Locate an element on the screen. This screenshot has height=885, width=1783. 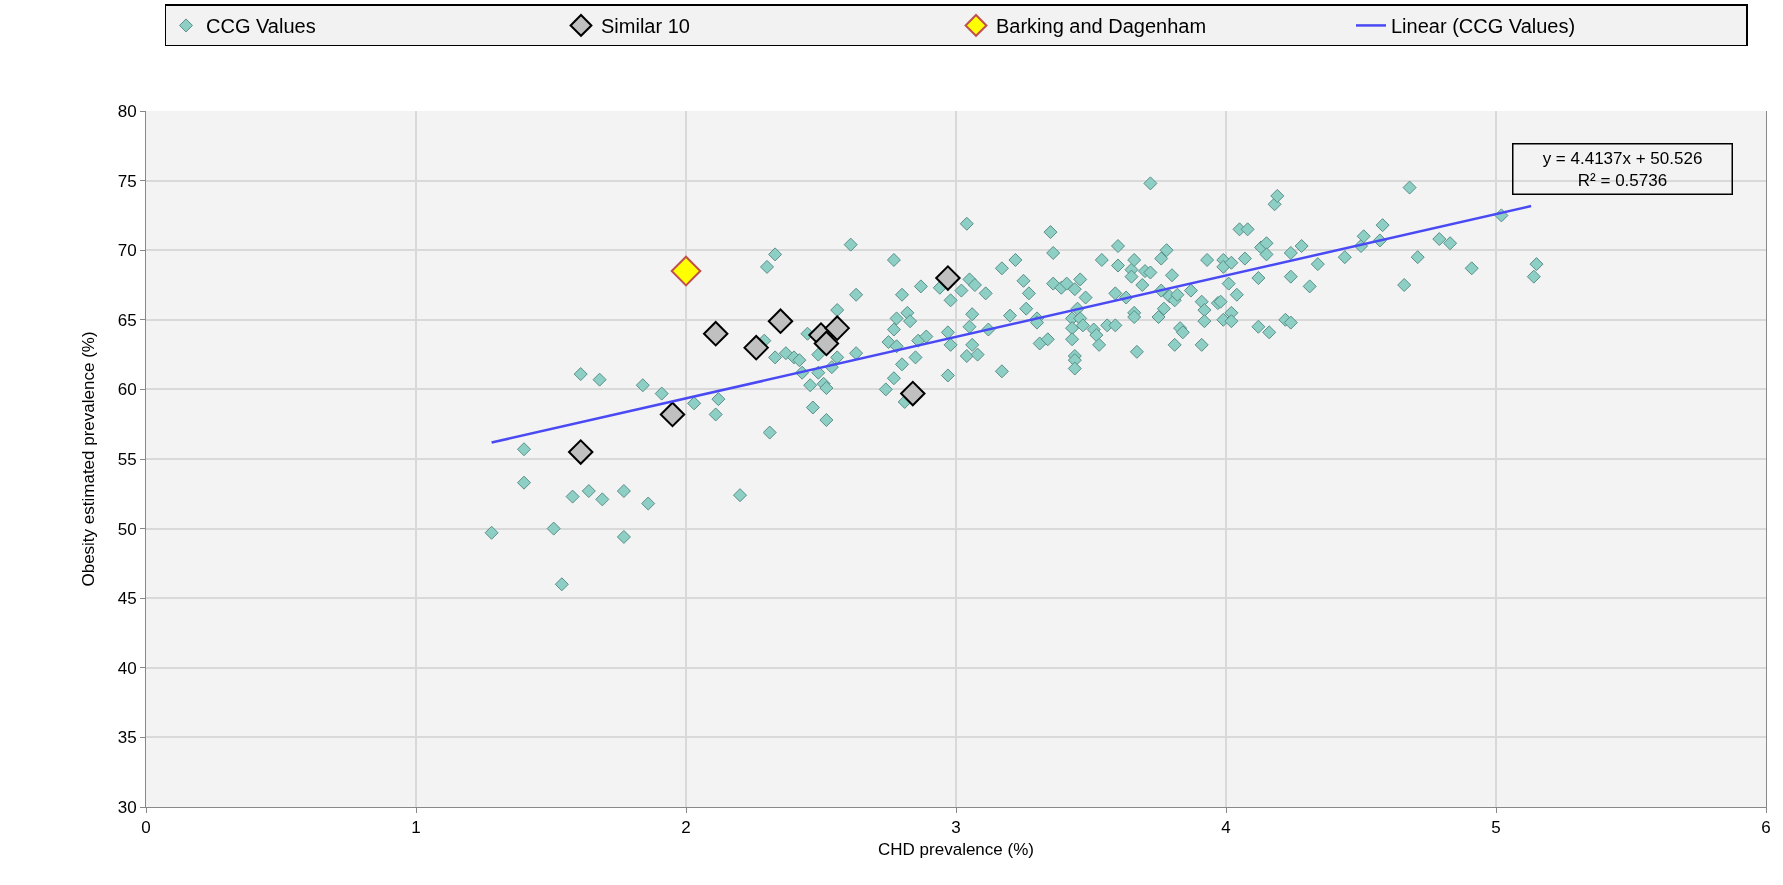
y-tick-label: 60 is located at coordinates (127, 390).